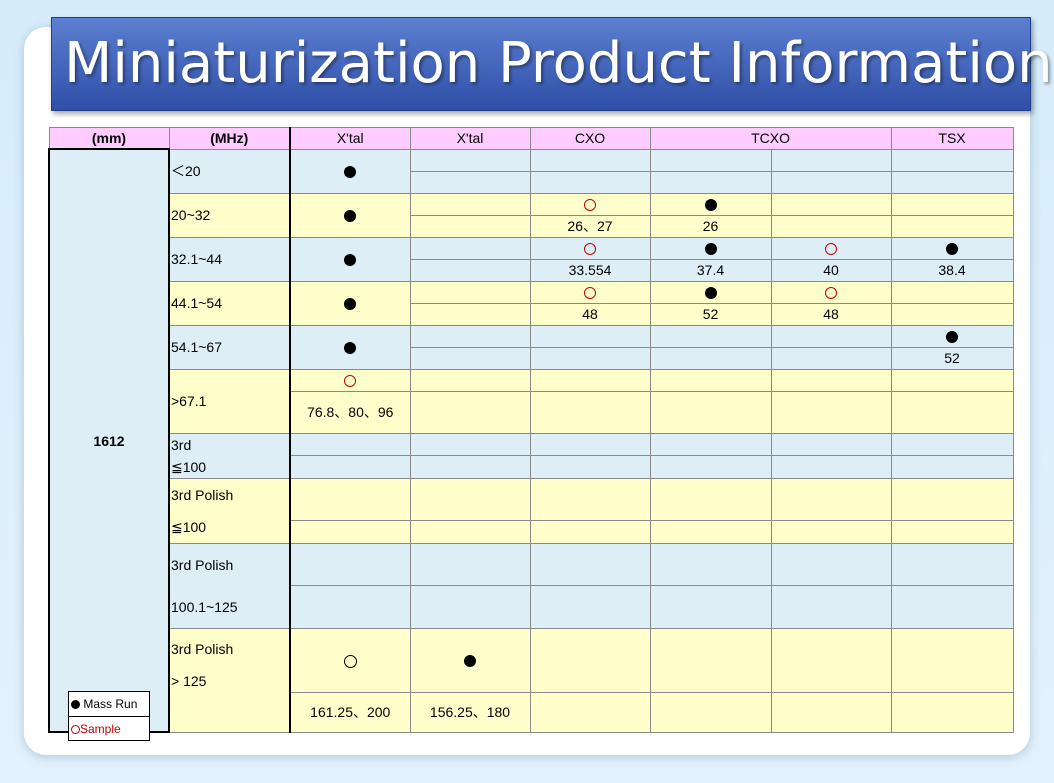 Image resolution: width=1054 pixels, height=783 pixels. I want to click on header-row: (mm) (MHz) X'tal X'tal CXO TCXO TSX, so click(531, 138).